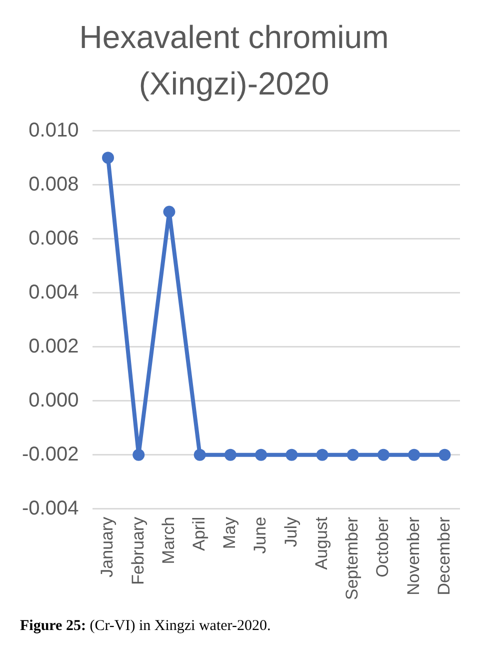 The width and height of the screenshot is (494, 648). Describe the element at coordinates (53, 400) in the screenshot. I see `y-tick-label: 0.000` at that location.